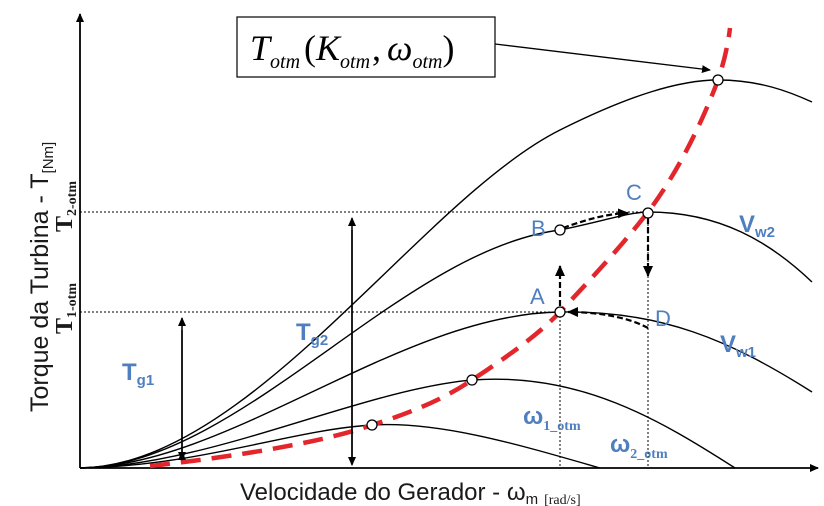 Image resolution: width=824 pixels, height=506 pixels. What do you see at coordinates (757, 226) in the screenshot?
I see `vw2-label: Vw2` at bounding box center [757, 226].